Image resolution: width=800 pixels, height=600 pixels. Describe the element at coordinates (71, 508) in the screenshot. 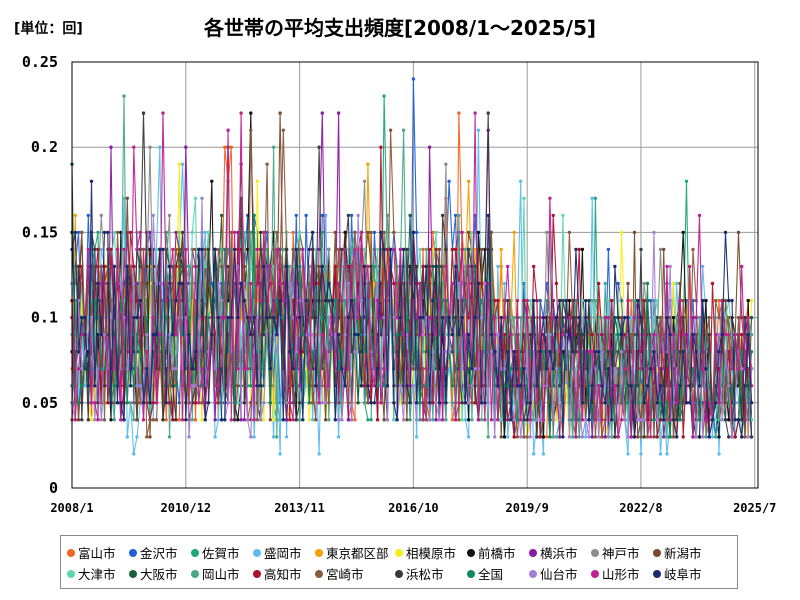

I see `x-tick-label: 2008/1` at that location.